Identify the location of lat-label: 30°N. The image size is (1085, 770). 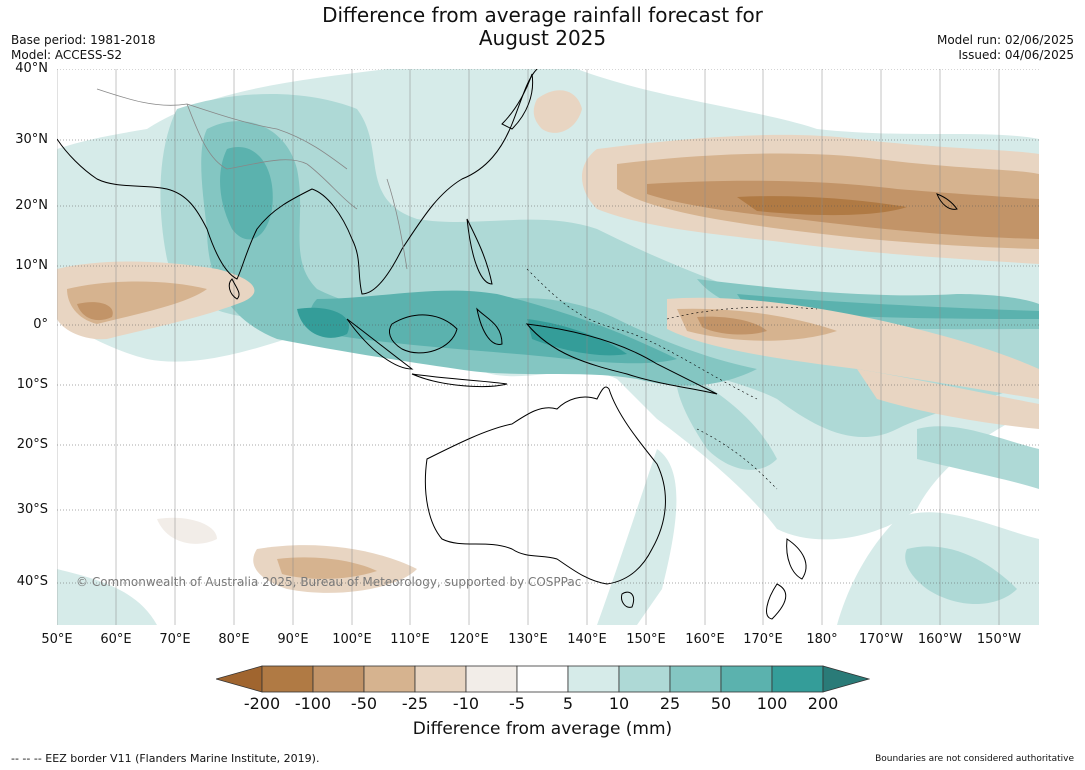
(31, 139).